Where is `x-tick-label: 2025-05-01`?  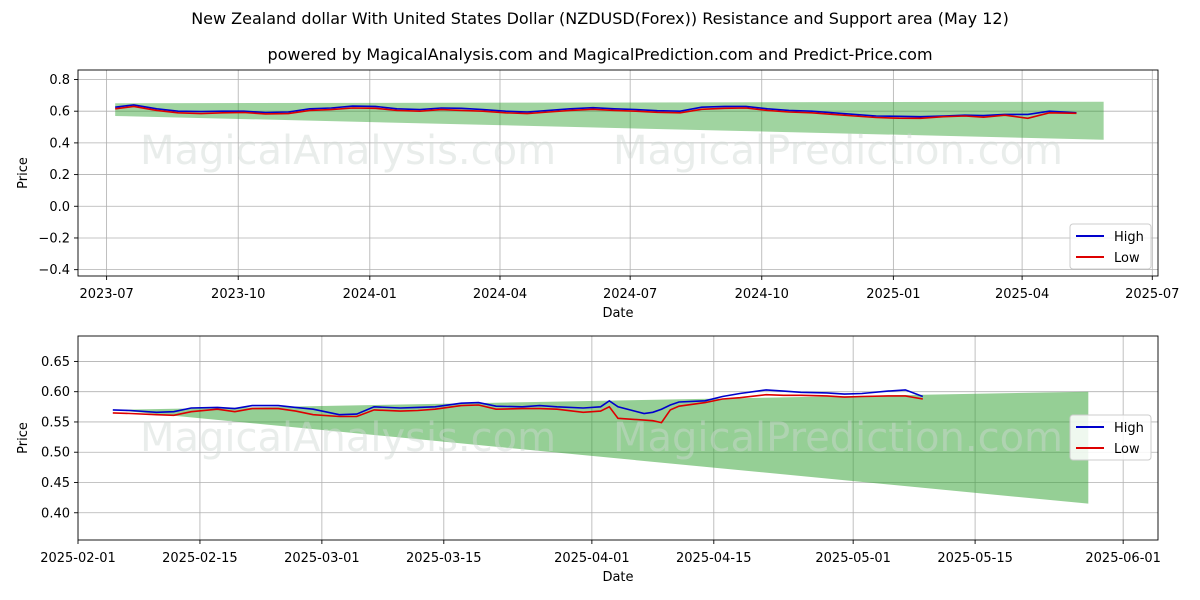 x-tick-label: 2025-05-01 is located at coordinates (853, 558).